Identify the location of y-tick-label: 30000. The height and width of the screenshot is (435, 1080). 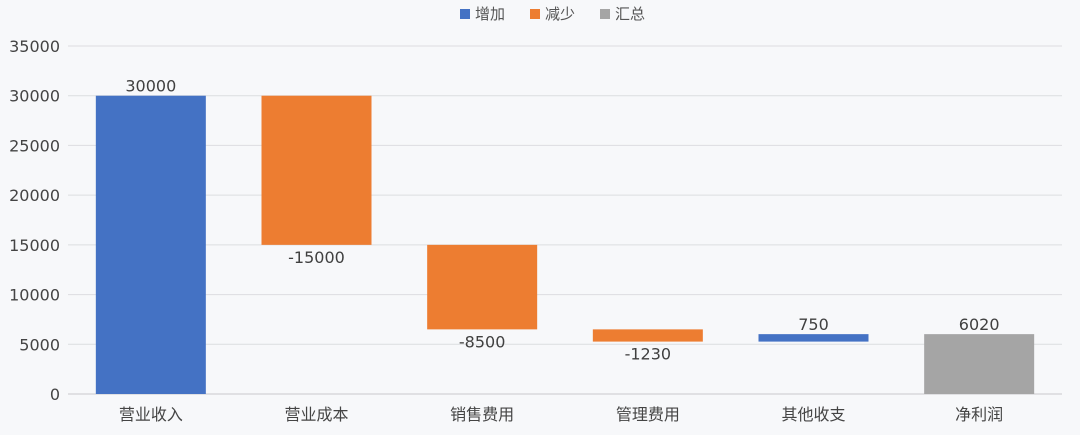
(34, 96).